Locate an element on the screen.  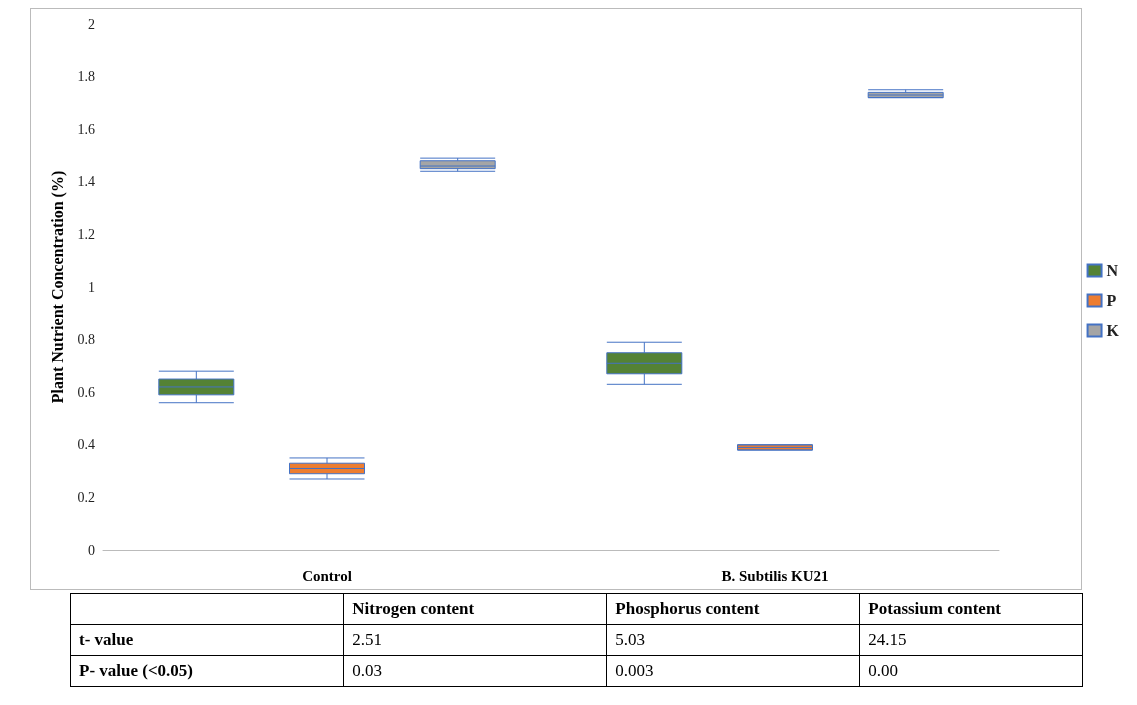
x-tick-label: B. Subtilis KU21 is located at coordinates (775, 575).